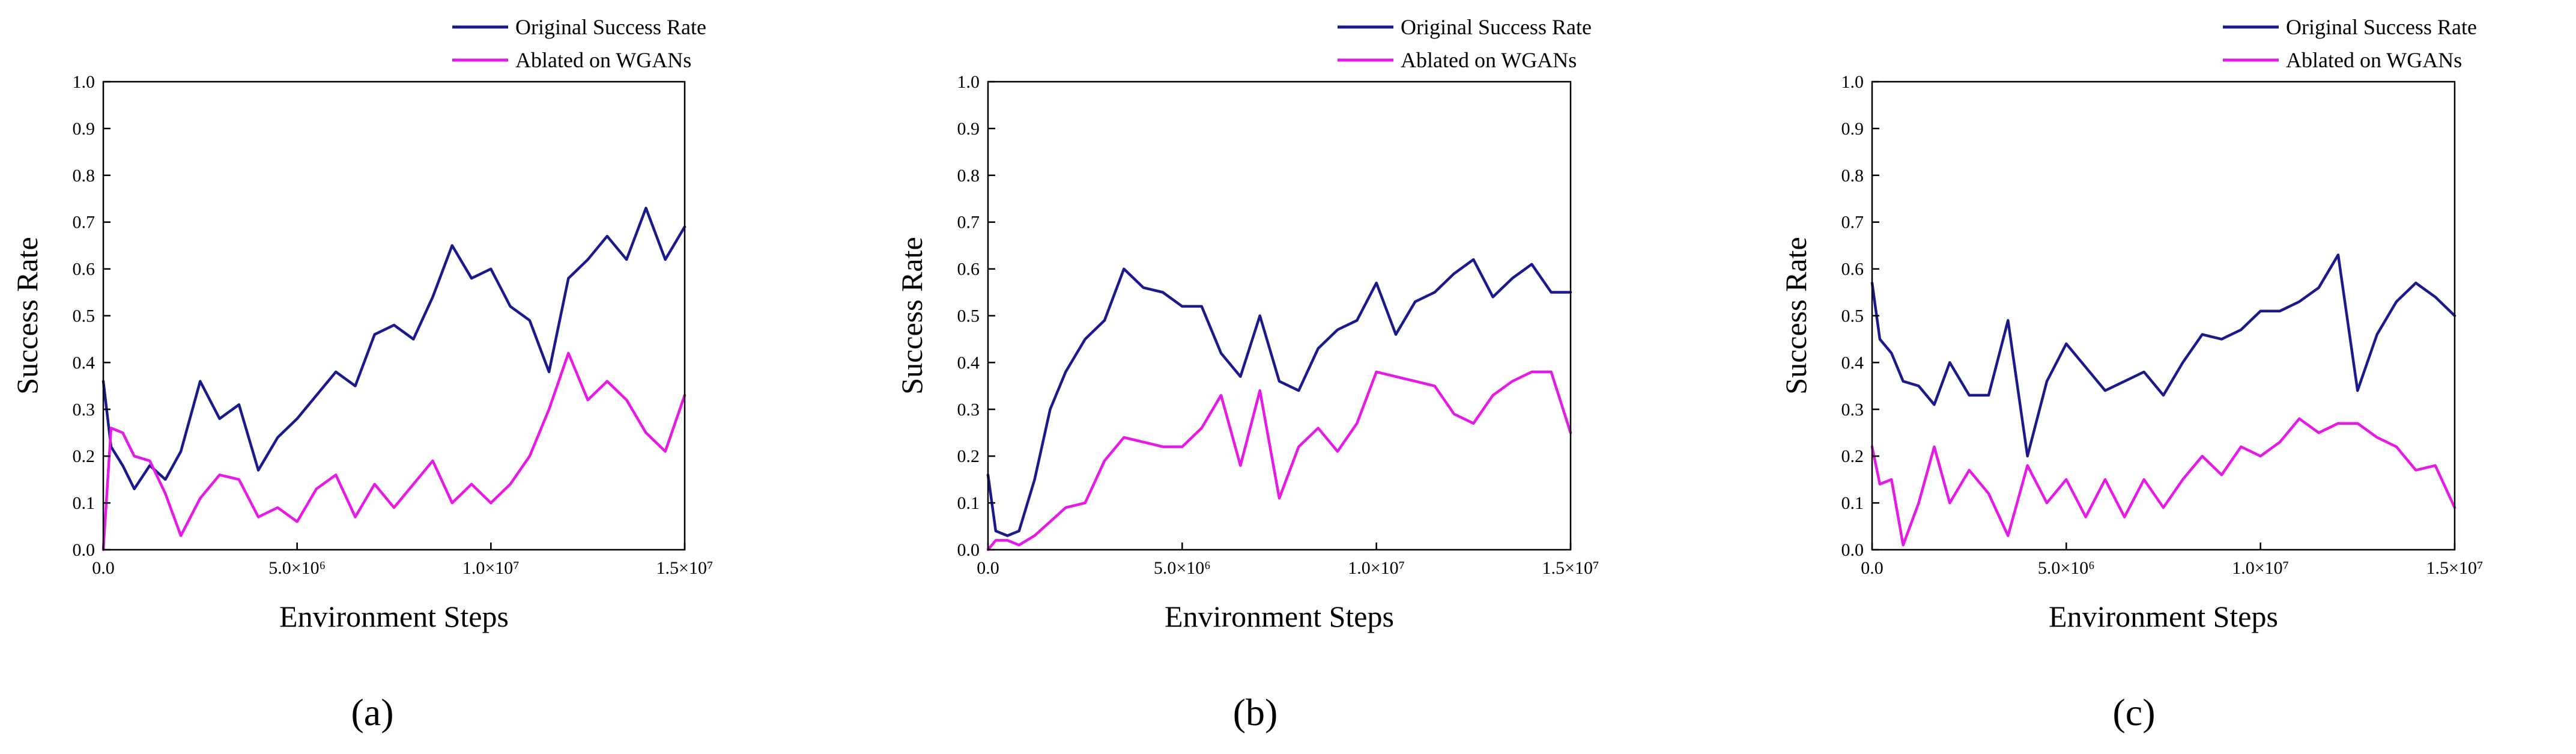 The width and height of the screenshot is (2576, 754). Describe the element at coordinates (2133, 712) in the screenshot. I see `panel-label: (c)` at that location.